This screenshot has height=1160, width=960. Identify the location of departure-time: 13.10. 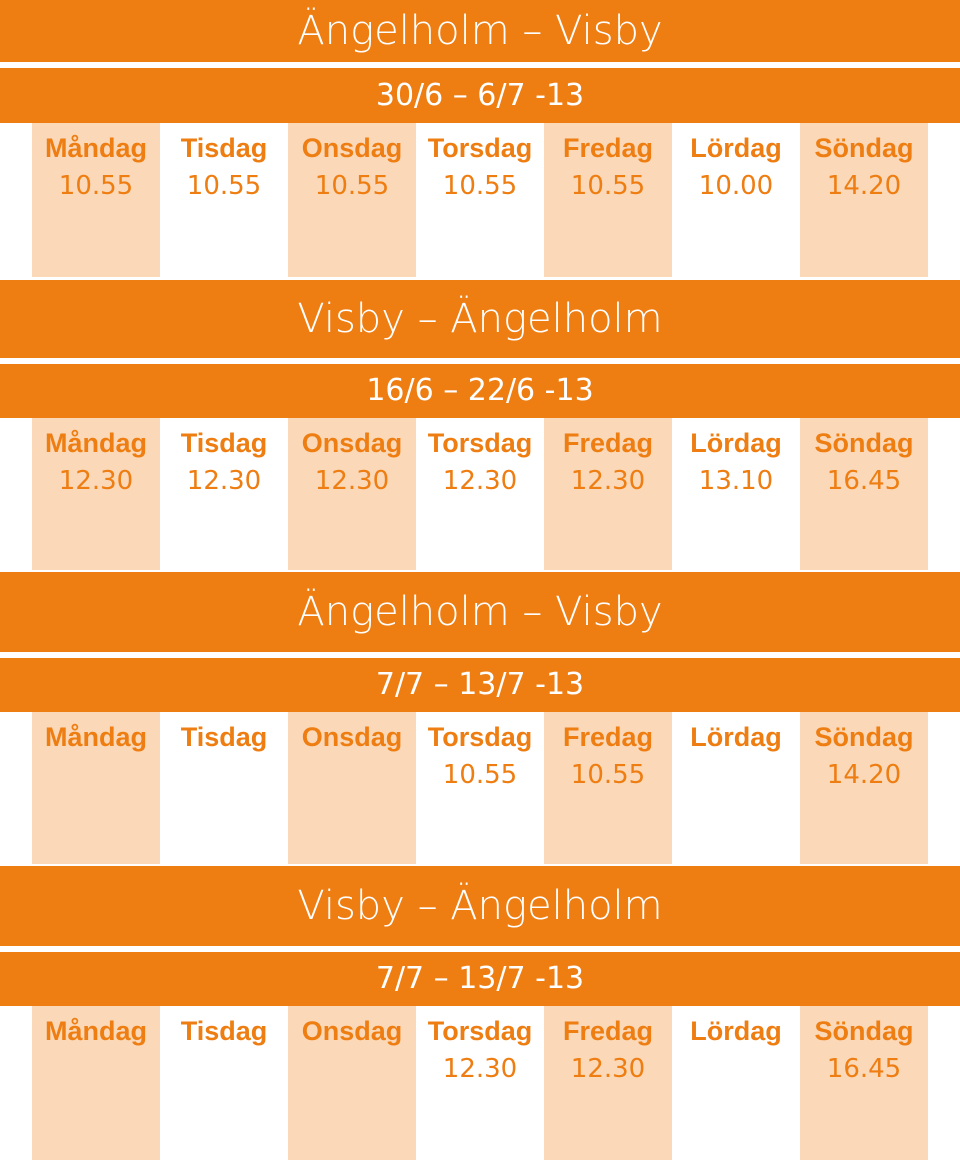
(736, 481).